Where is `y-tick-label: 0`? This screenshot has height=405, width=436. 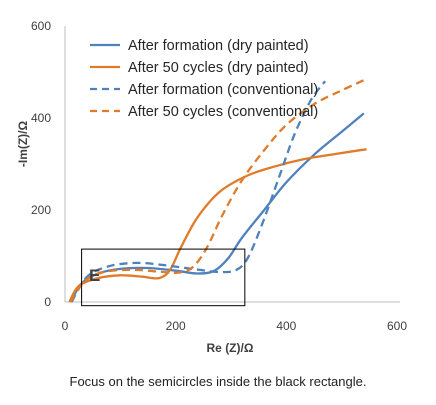 y-tick-label: 0 is located at coordinates (47, 302).